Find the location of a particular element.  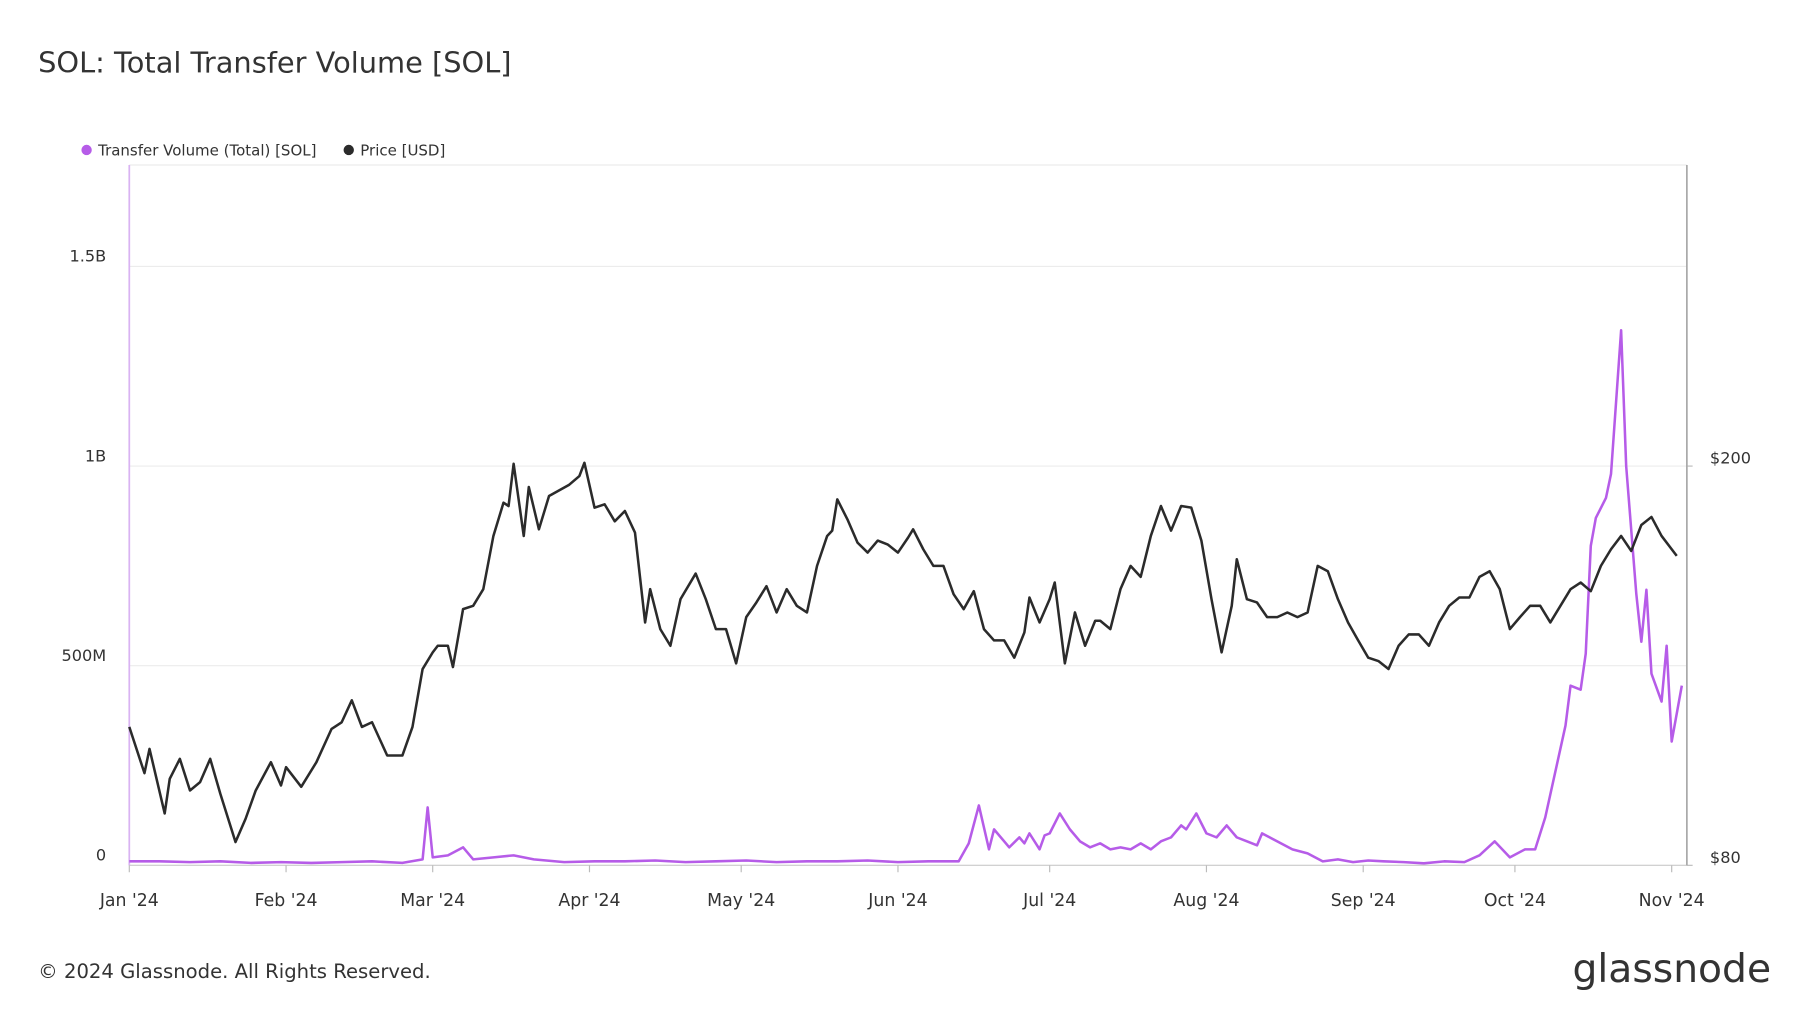

y2-tick-label: $200 is located at coordinates (1730, 458).